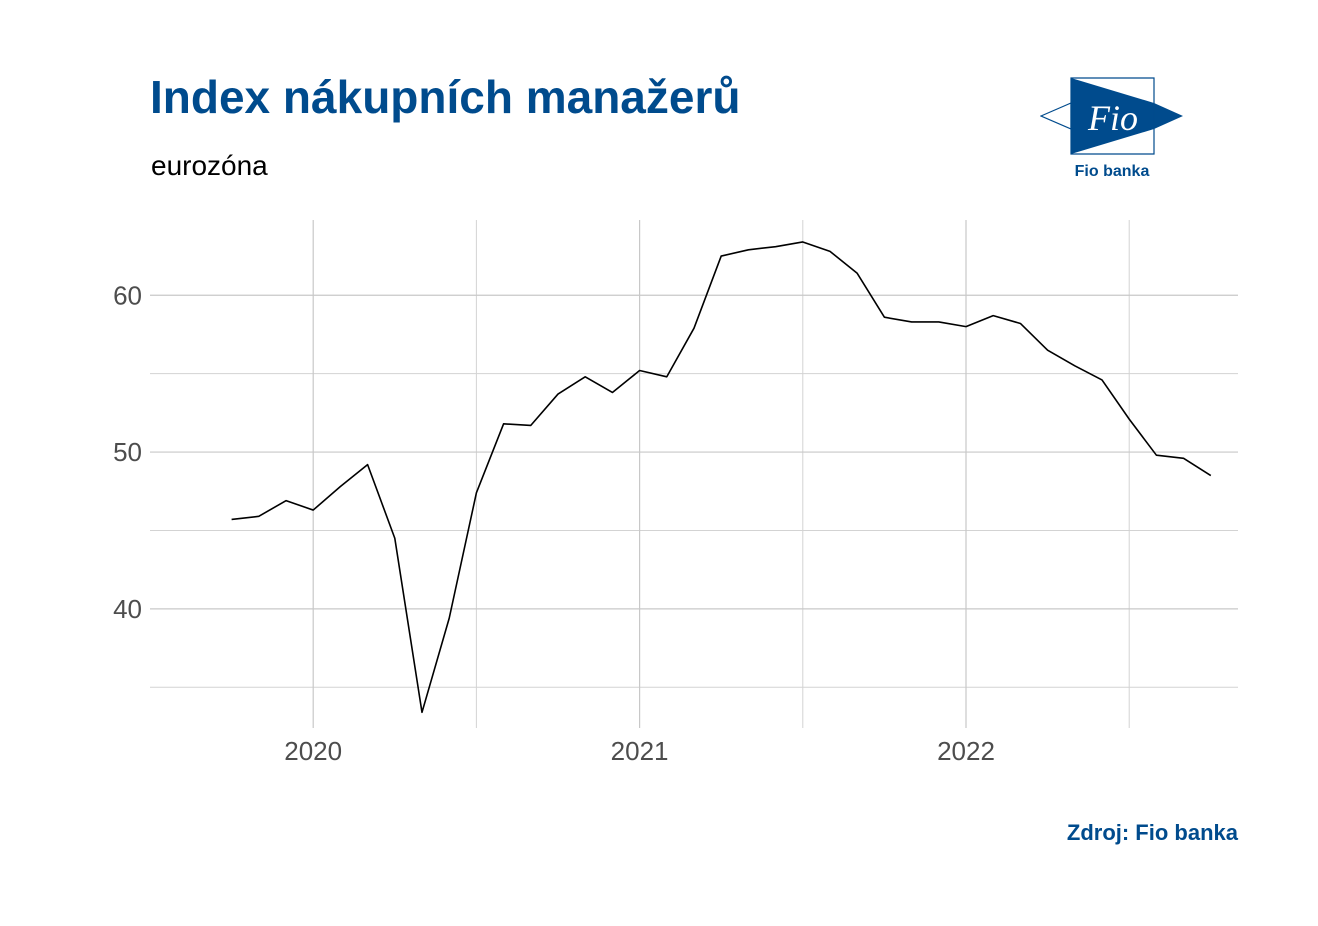  What do you see at coordinates (313, 751) in the screenshot?
I see `x-tick-label: 2020` at bounding box center [313, 751].